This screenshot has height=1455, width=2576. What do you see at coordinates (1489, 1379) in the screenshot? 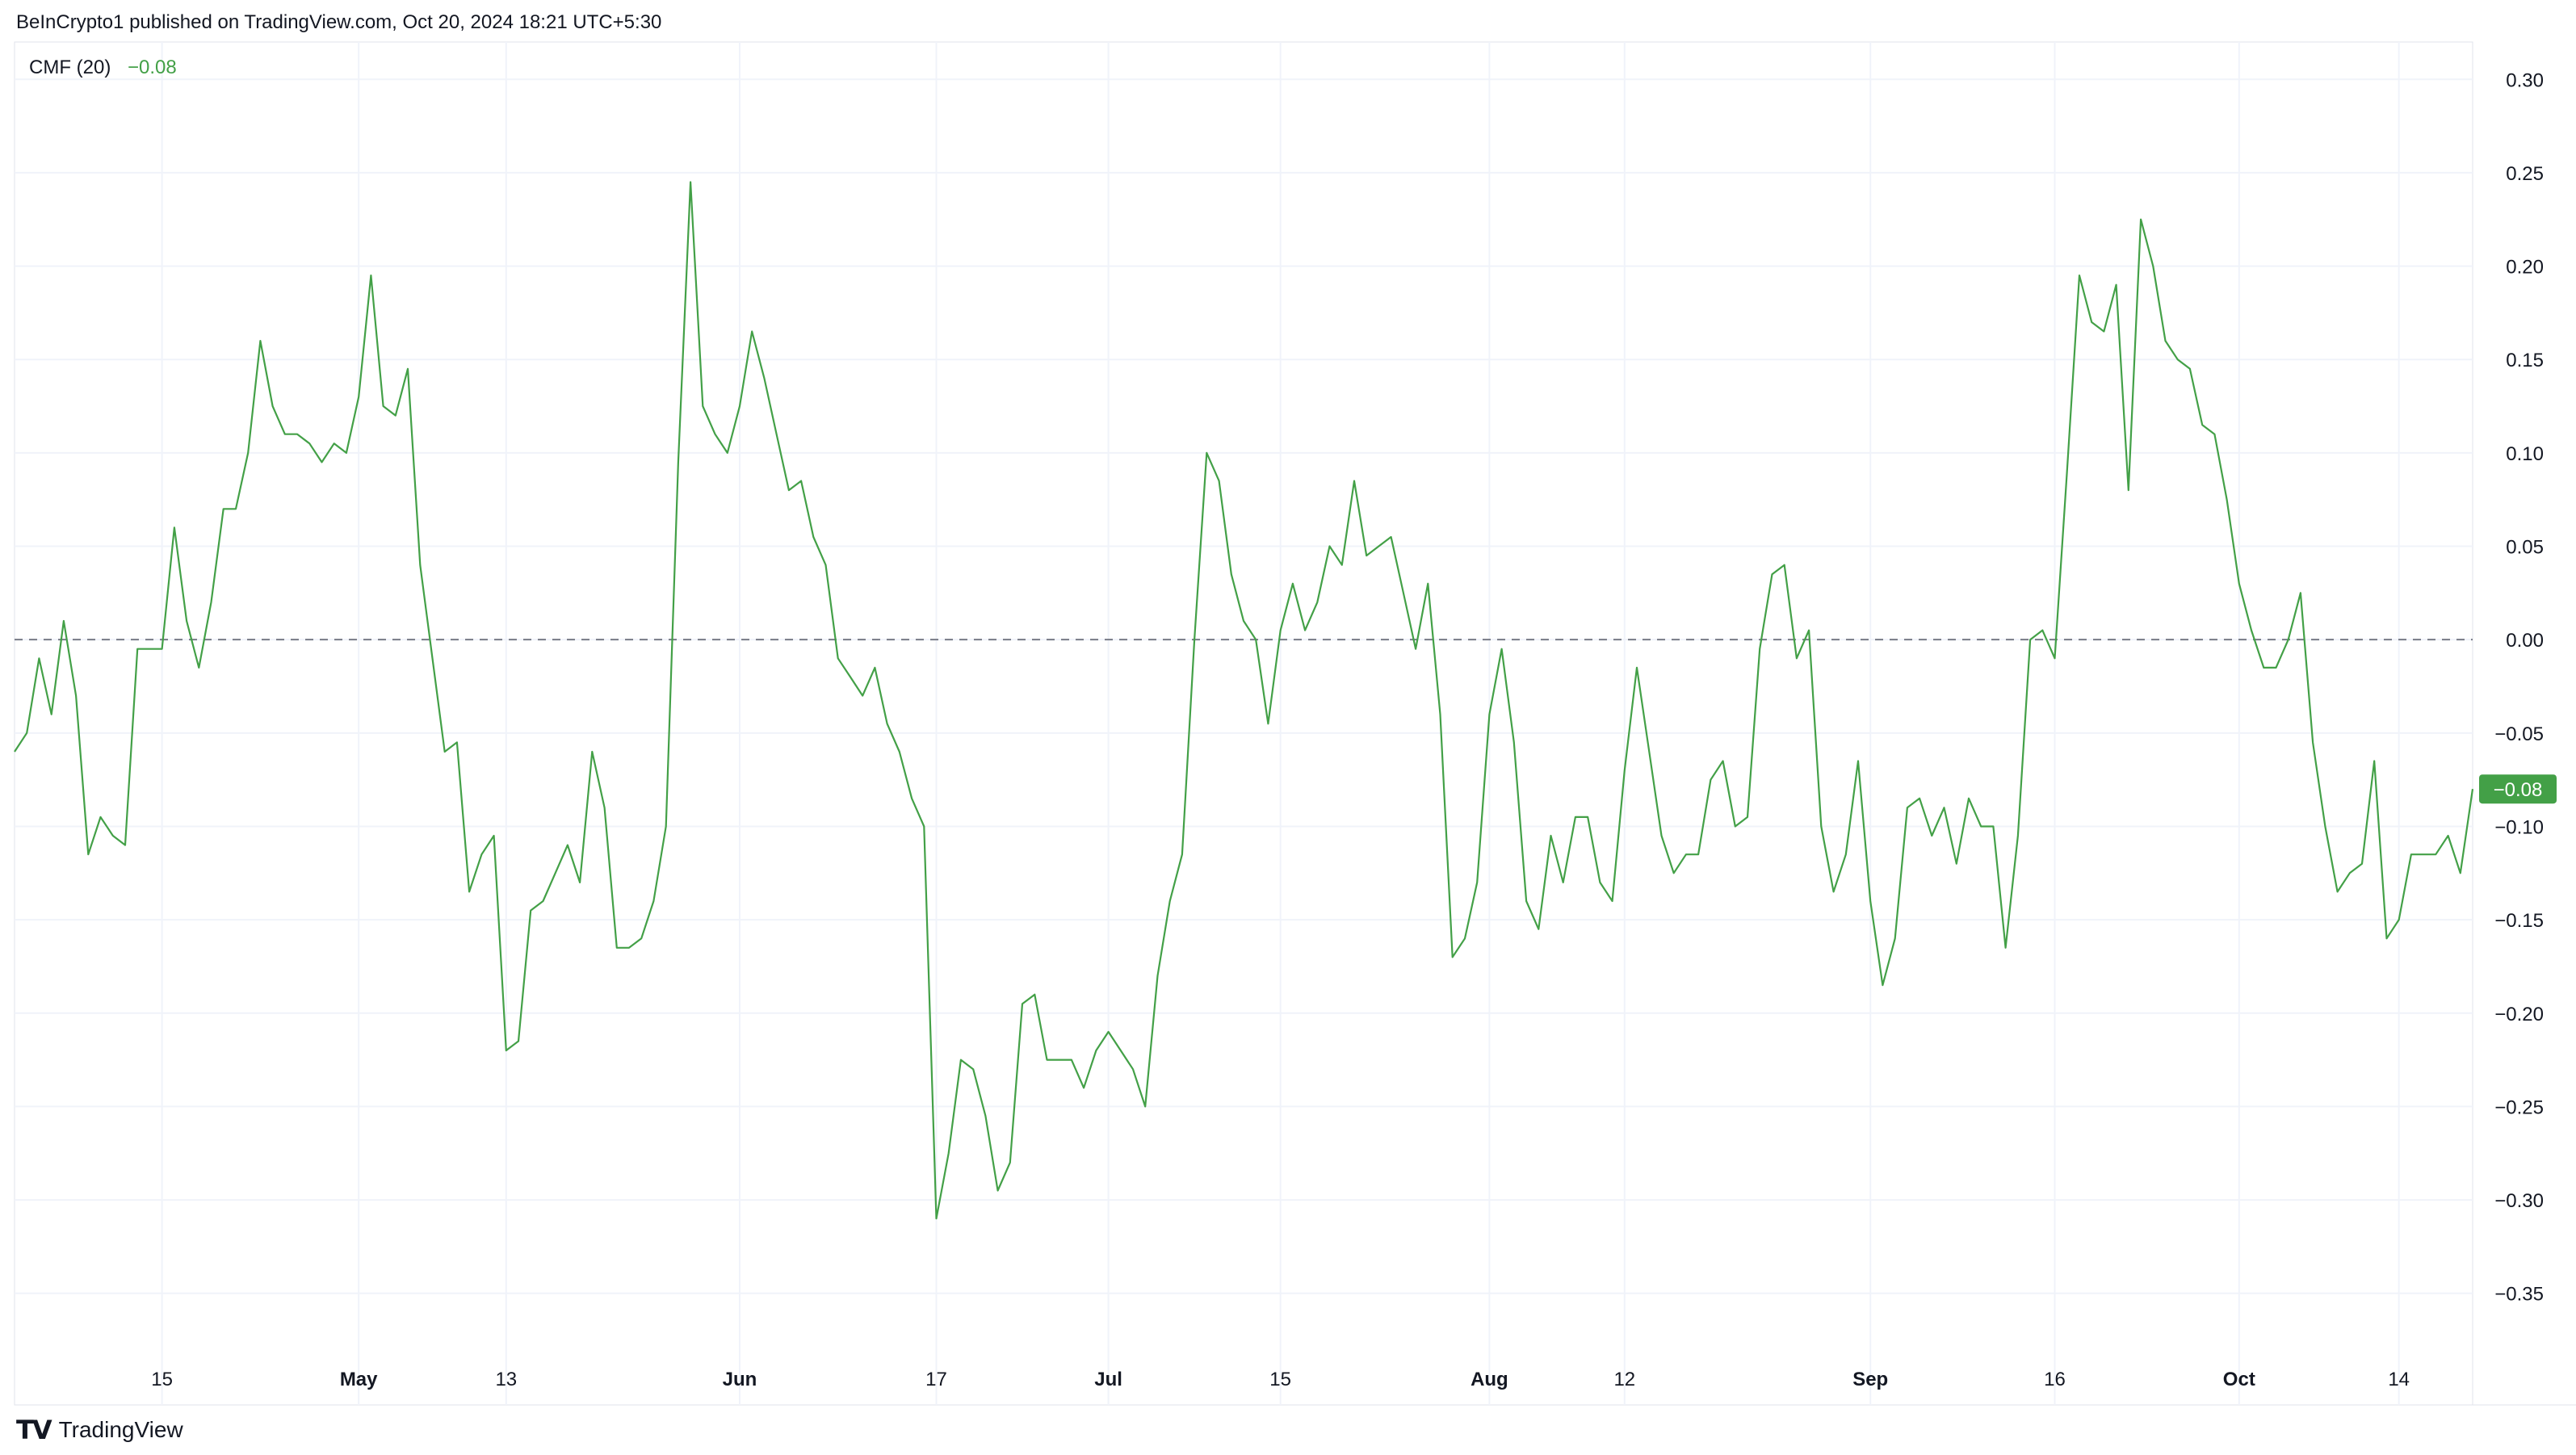
I see `x-tick-label: Aug` at bounding box center [1489, 1379].